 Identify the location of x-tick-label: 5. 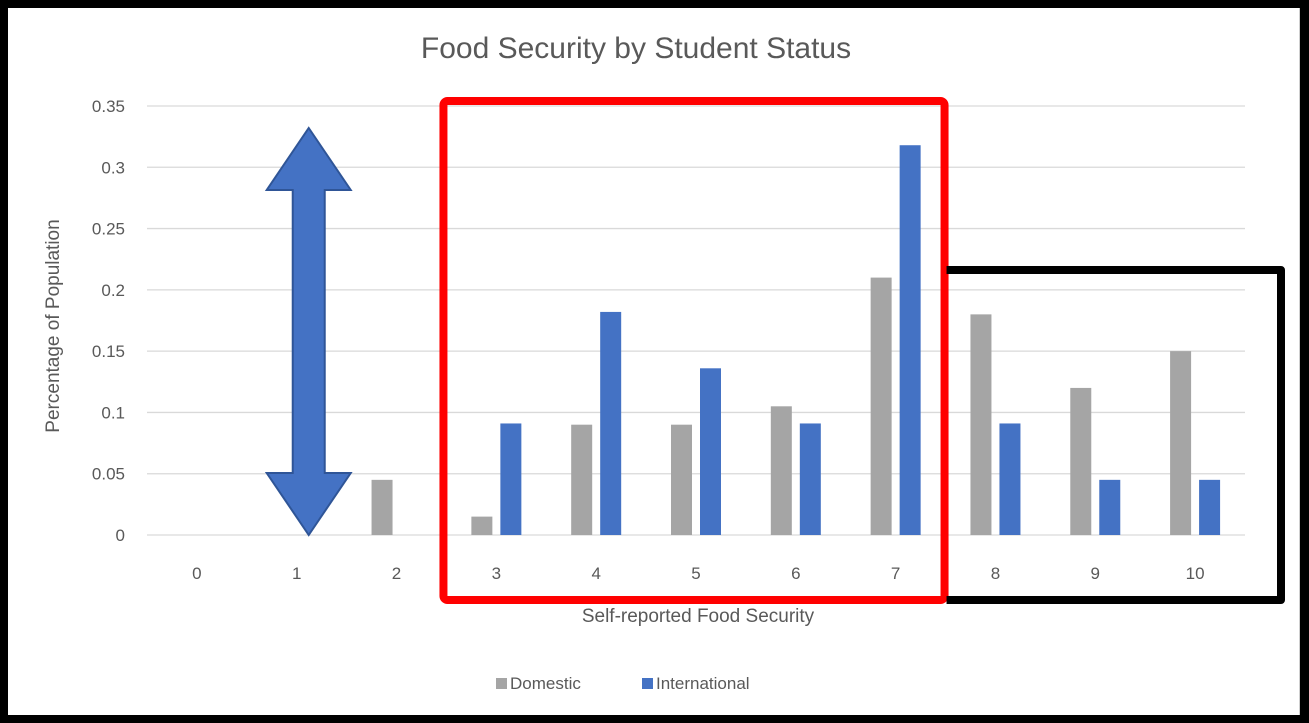
(695, 573).